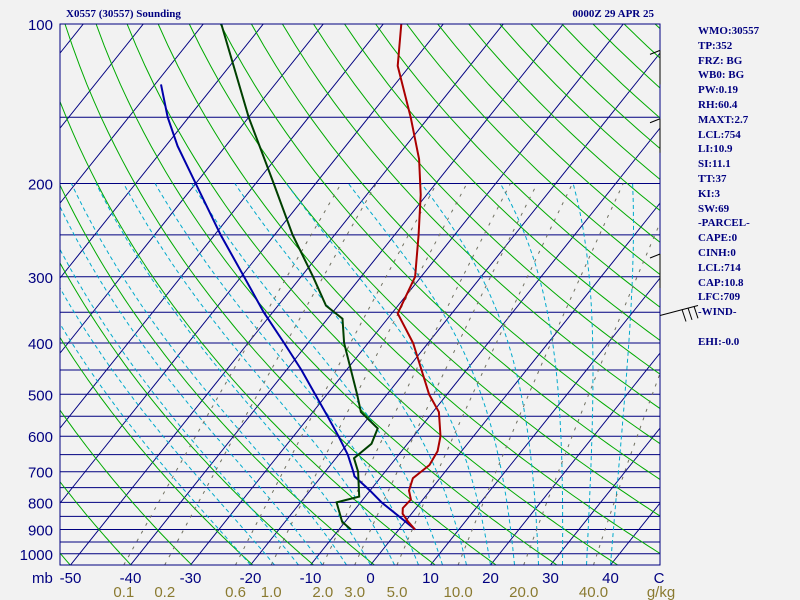 This screenshot has width=800, height=600. Describe the element at coordinates (164, 592) in the screenshot. I see `mixing-ratio-label: 0.2` at that location.